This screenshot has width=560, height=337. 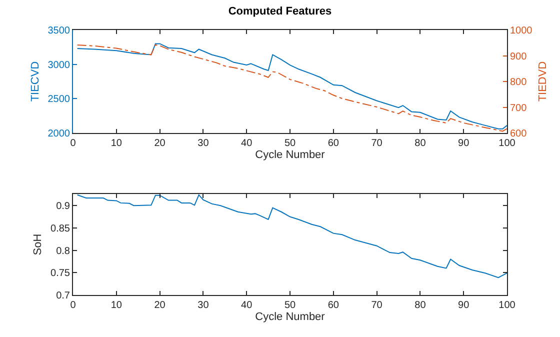 What do you see at coordinates (59, 134) in the screenshot?
I see `y-tick-label: 2000` at bounding box center [59, 134].